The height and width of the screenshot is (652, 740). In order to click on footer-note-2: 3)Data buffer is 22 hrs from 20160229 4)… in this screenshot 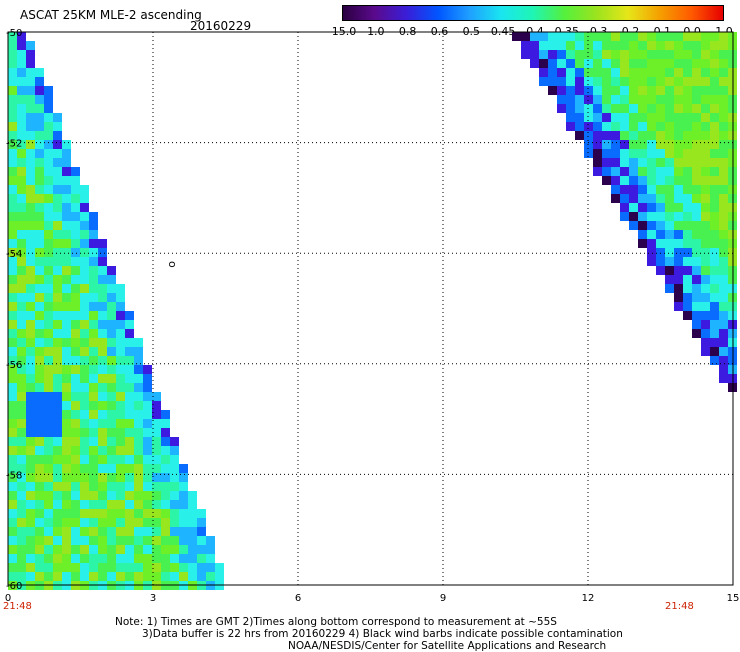, I will do `click(382, 634)`.